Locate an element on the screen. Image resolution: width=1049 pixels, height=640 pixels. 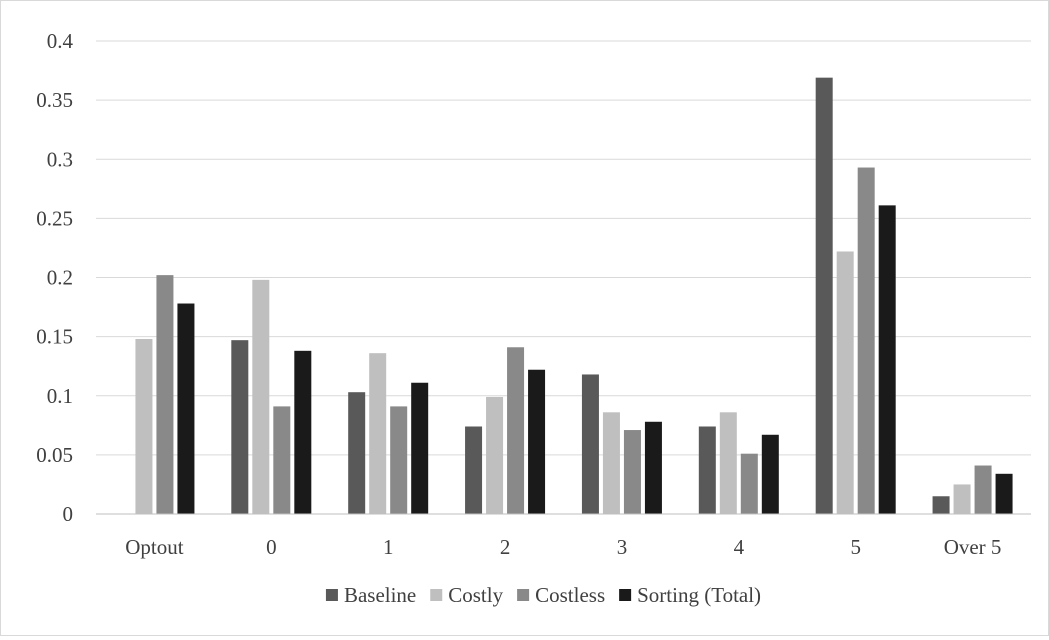
x-category-label: 4 is located at coordinates (739, 547).